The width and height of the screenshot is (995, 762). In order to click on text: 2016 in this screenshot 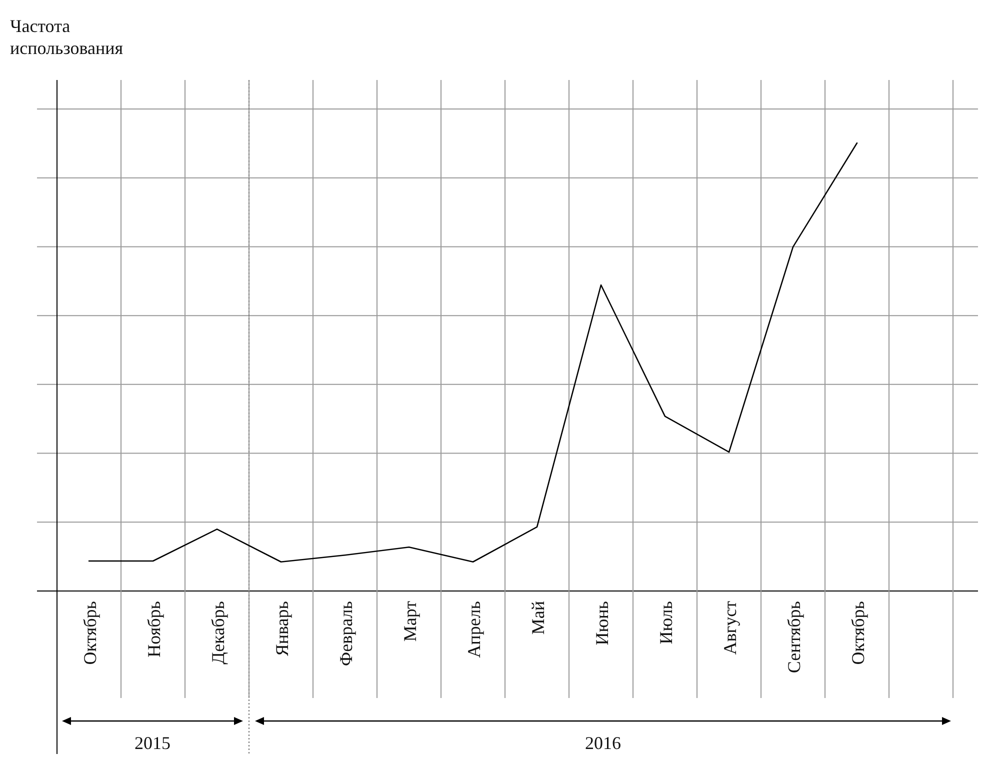, I will do `click(603, 743)`.